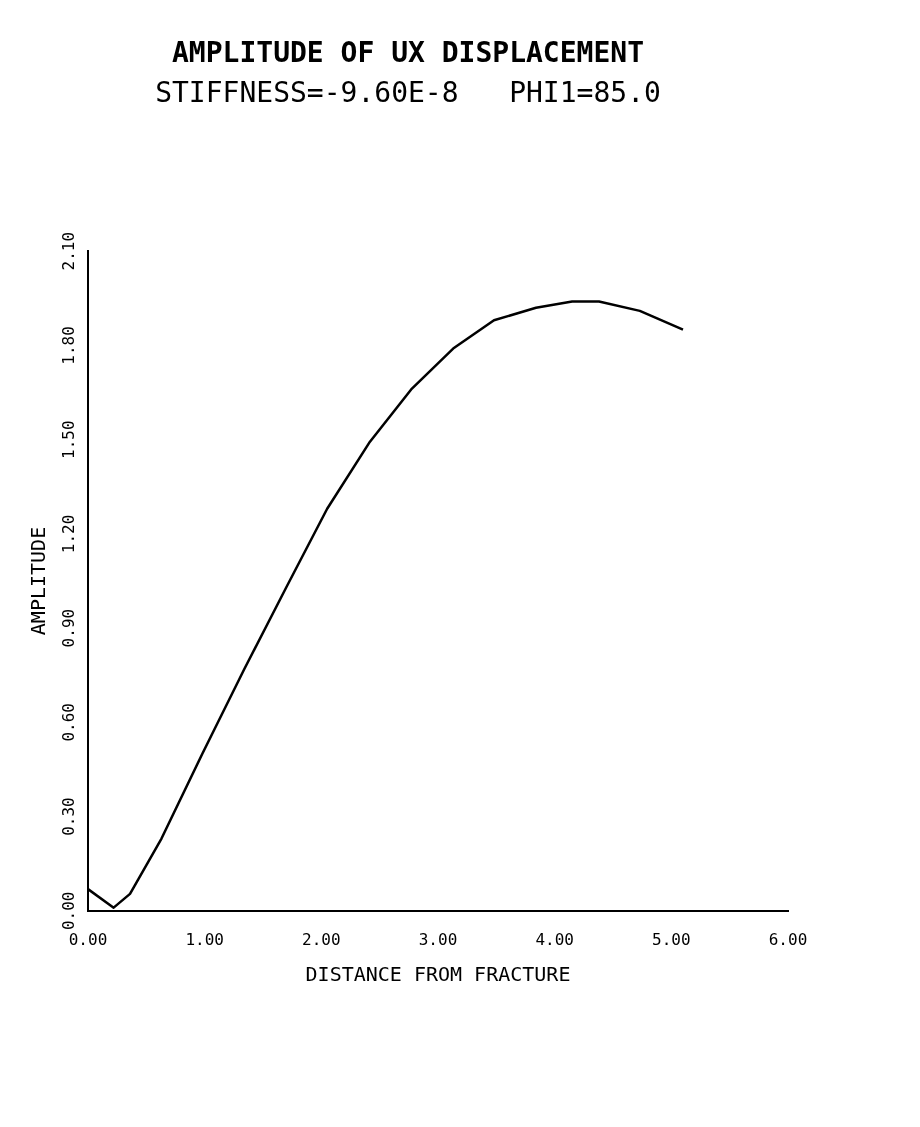 The width and height of the screenshot is (920, 1127). What do you see at coordinates (671, 939) in the screenshot?
I see `x-tick-label: 5.00` at bounding box center [671, 939].